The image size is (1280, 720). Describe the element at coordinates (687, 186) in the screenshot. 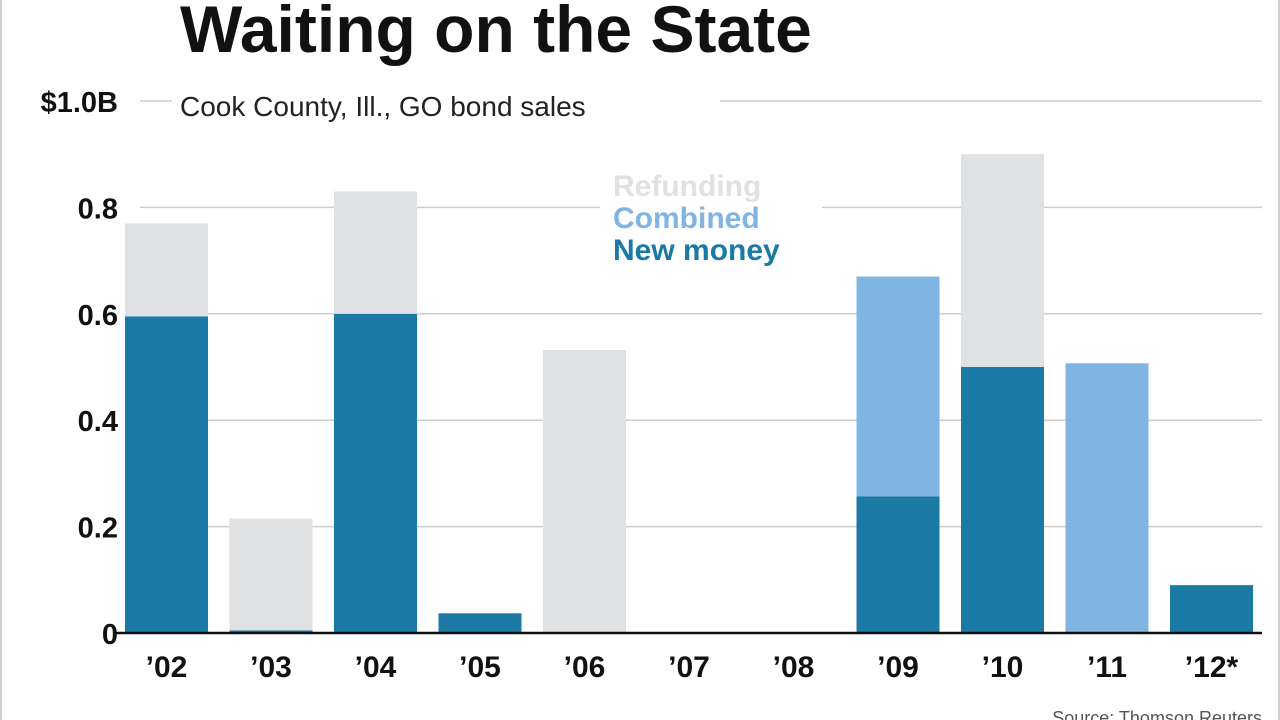

I see `legend-item-refunding: Refunding` at that location.